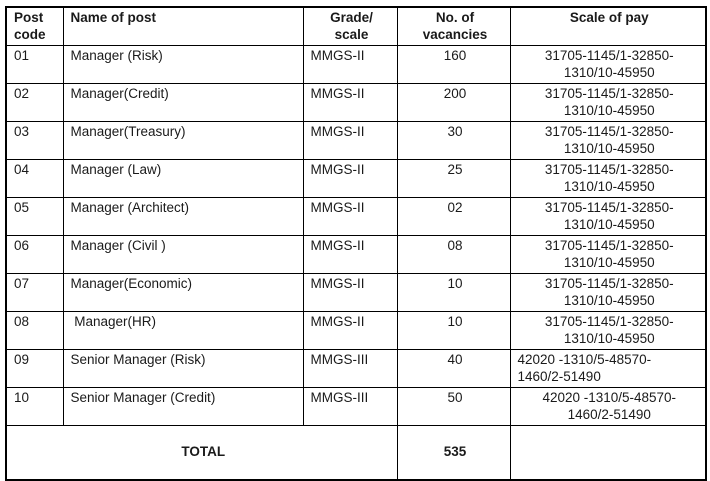  Describe the element at coordinates (453, 140) in the screenshot. I see `cell-vacancies: 30` at that location.